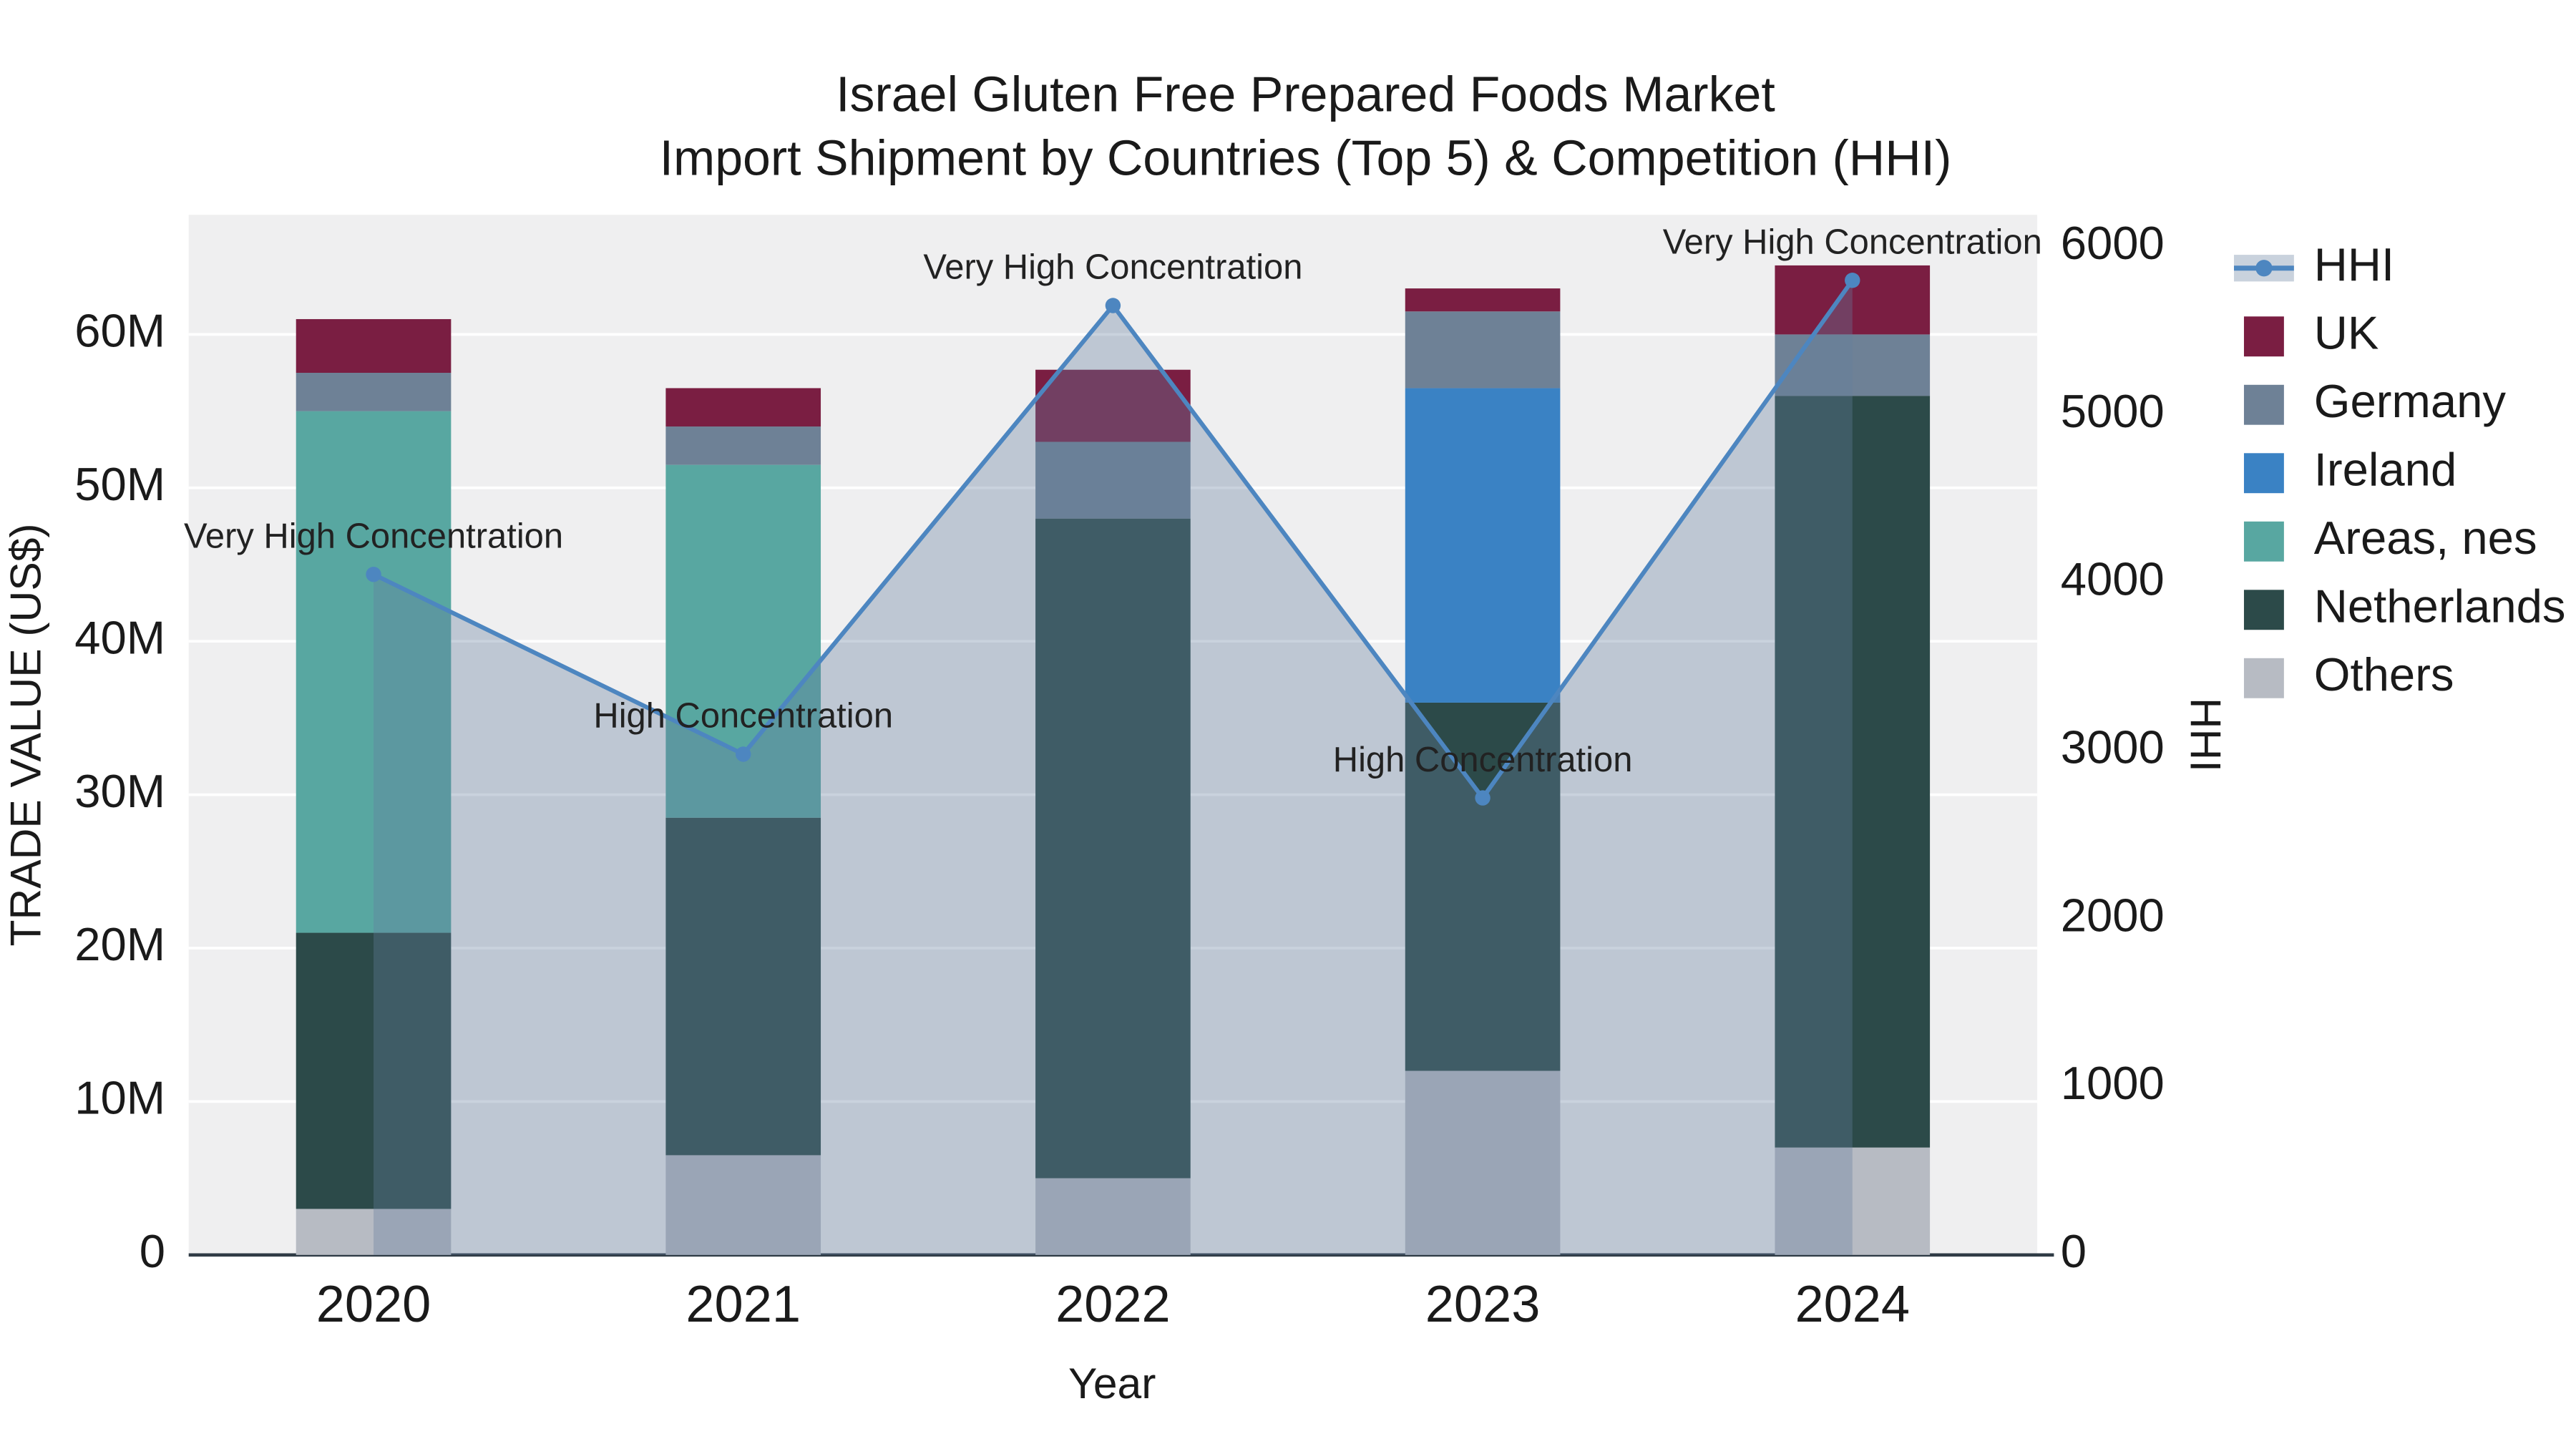  I want to click on legend-marker-dot, so click(2264, 267).